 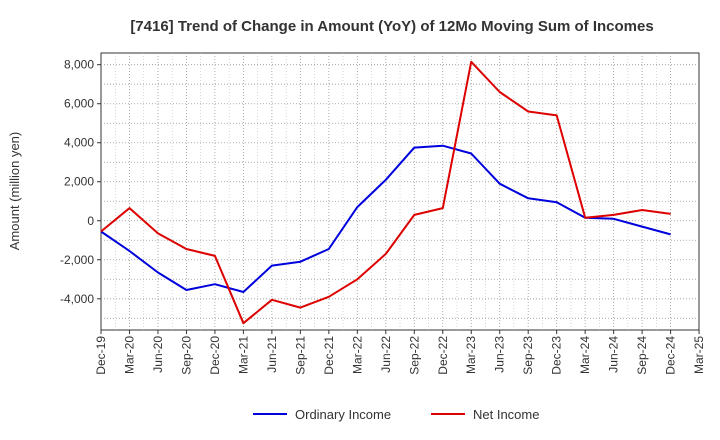 What do you see at coordinates (129, 355) in the screenshot?
I see `x-tick-label: Mar-20` at bounding box center [129, 355].